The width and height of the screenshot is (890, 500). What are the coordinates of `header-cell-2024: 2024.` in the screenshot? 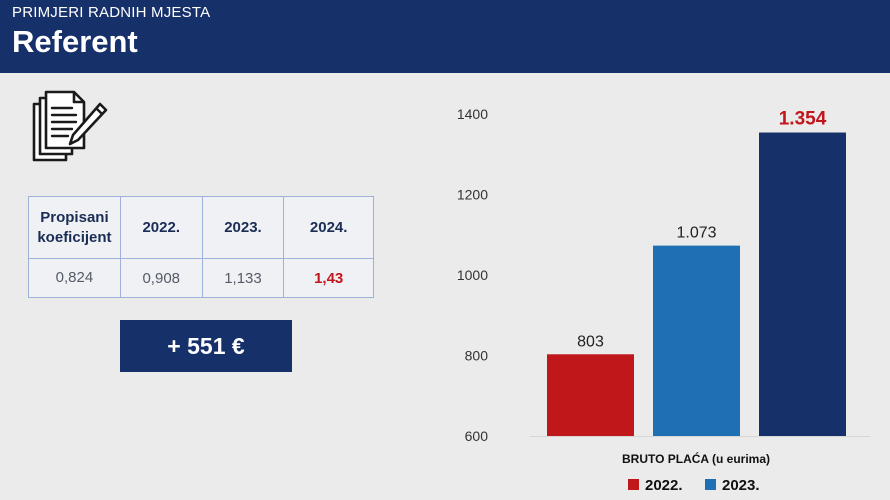 It's located at (328, 227).